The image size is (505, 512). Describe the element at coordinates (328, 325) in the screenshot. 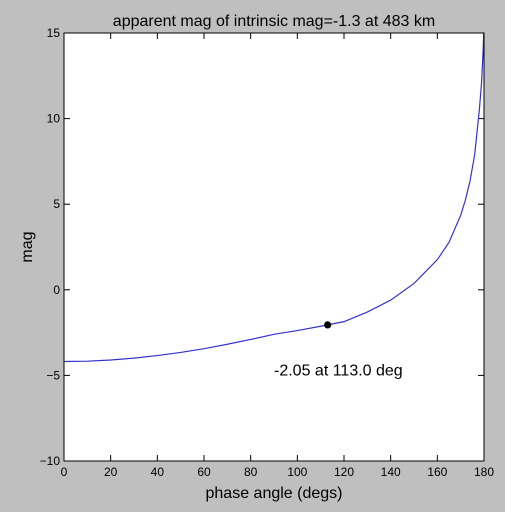

I see `highlight-point-marker` at that location.